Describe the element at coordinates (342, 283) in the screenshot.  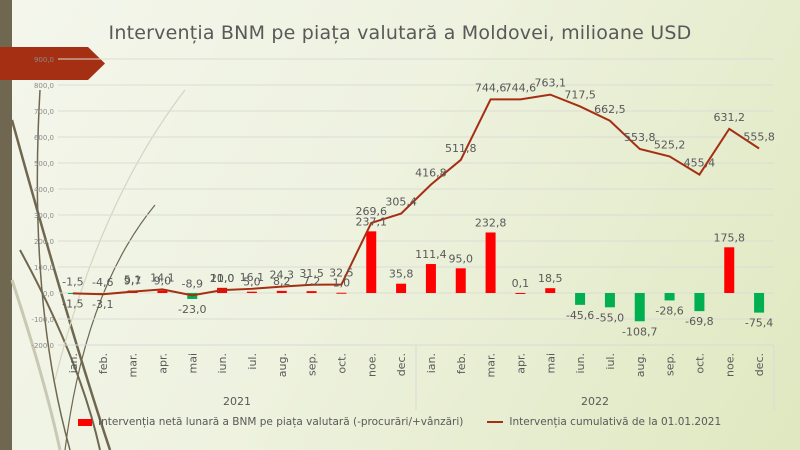
I see `bar-data-label: 1,0` at that location.